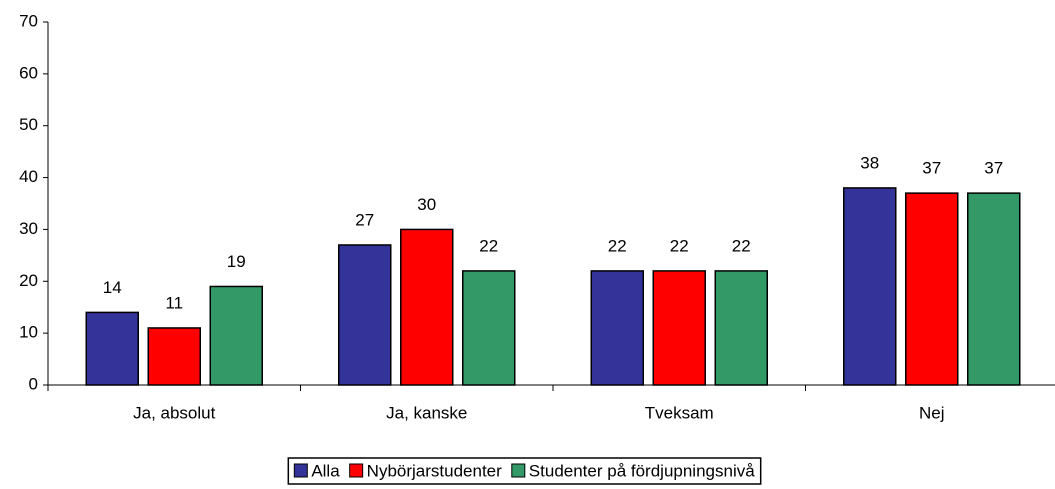 This screenshot has width=1055, height=489. Describe the element at coordinates (28, 72) in the screenshot. I see `y-tick-label: 60` at that location.